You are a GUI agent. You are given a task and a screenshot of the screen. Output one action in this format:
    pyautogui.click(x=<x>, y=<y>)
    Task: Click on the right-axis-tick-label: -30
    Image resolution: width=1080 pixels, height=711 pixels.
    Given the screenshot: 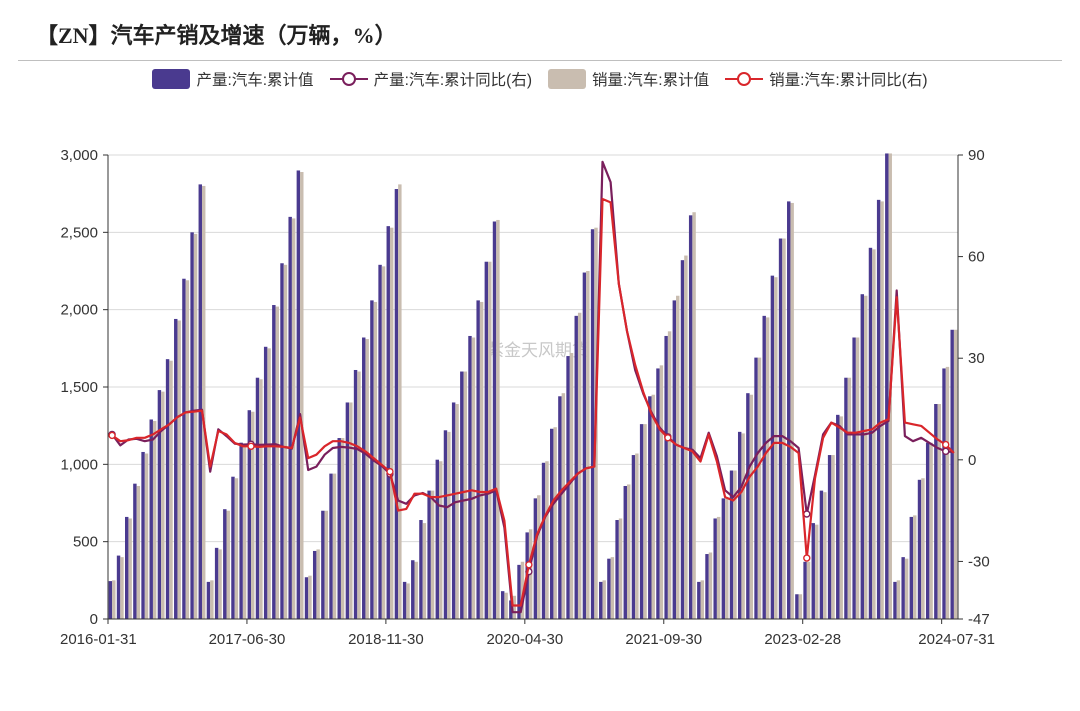 What is the action you would take?
    pyautogui.click(x=979, y=561)
    